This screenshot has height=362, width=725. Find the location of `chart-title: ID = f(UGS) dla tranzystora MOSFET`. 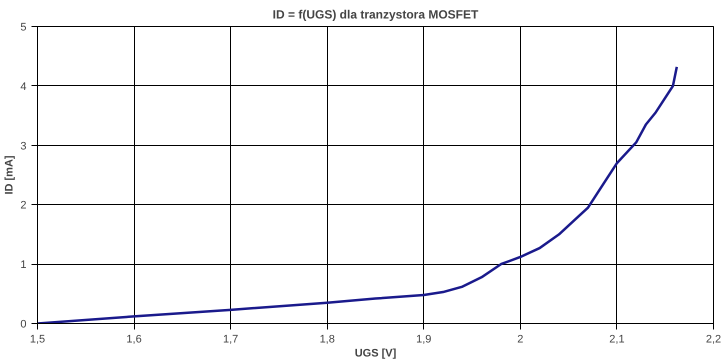

chart-title: ID = f(UGS) dla tranzystora MOSFET is located at coordinates (376, 15).